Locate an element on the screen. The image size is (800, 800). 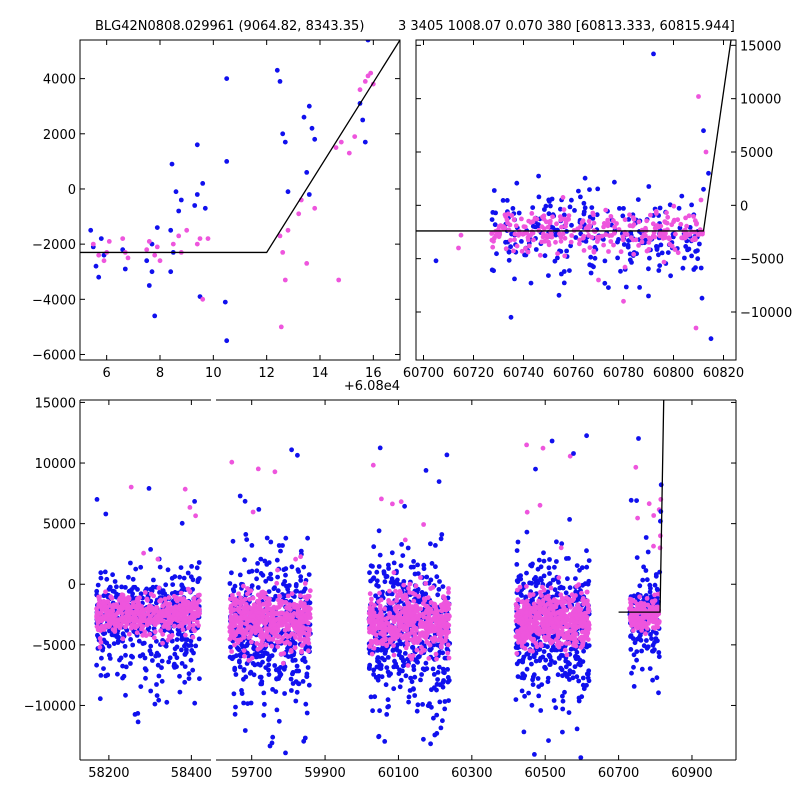
x-tick-label: 10 is located at coordinates (213, 373).